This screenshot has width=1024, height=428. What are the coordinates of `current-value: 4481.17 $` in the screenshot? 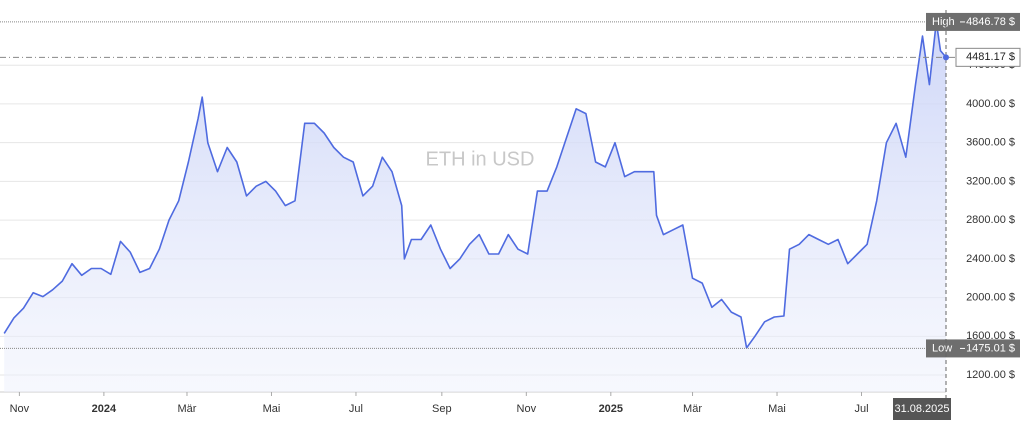 It's located at (990, 57).